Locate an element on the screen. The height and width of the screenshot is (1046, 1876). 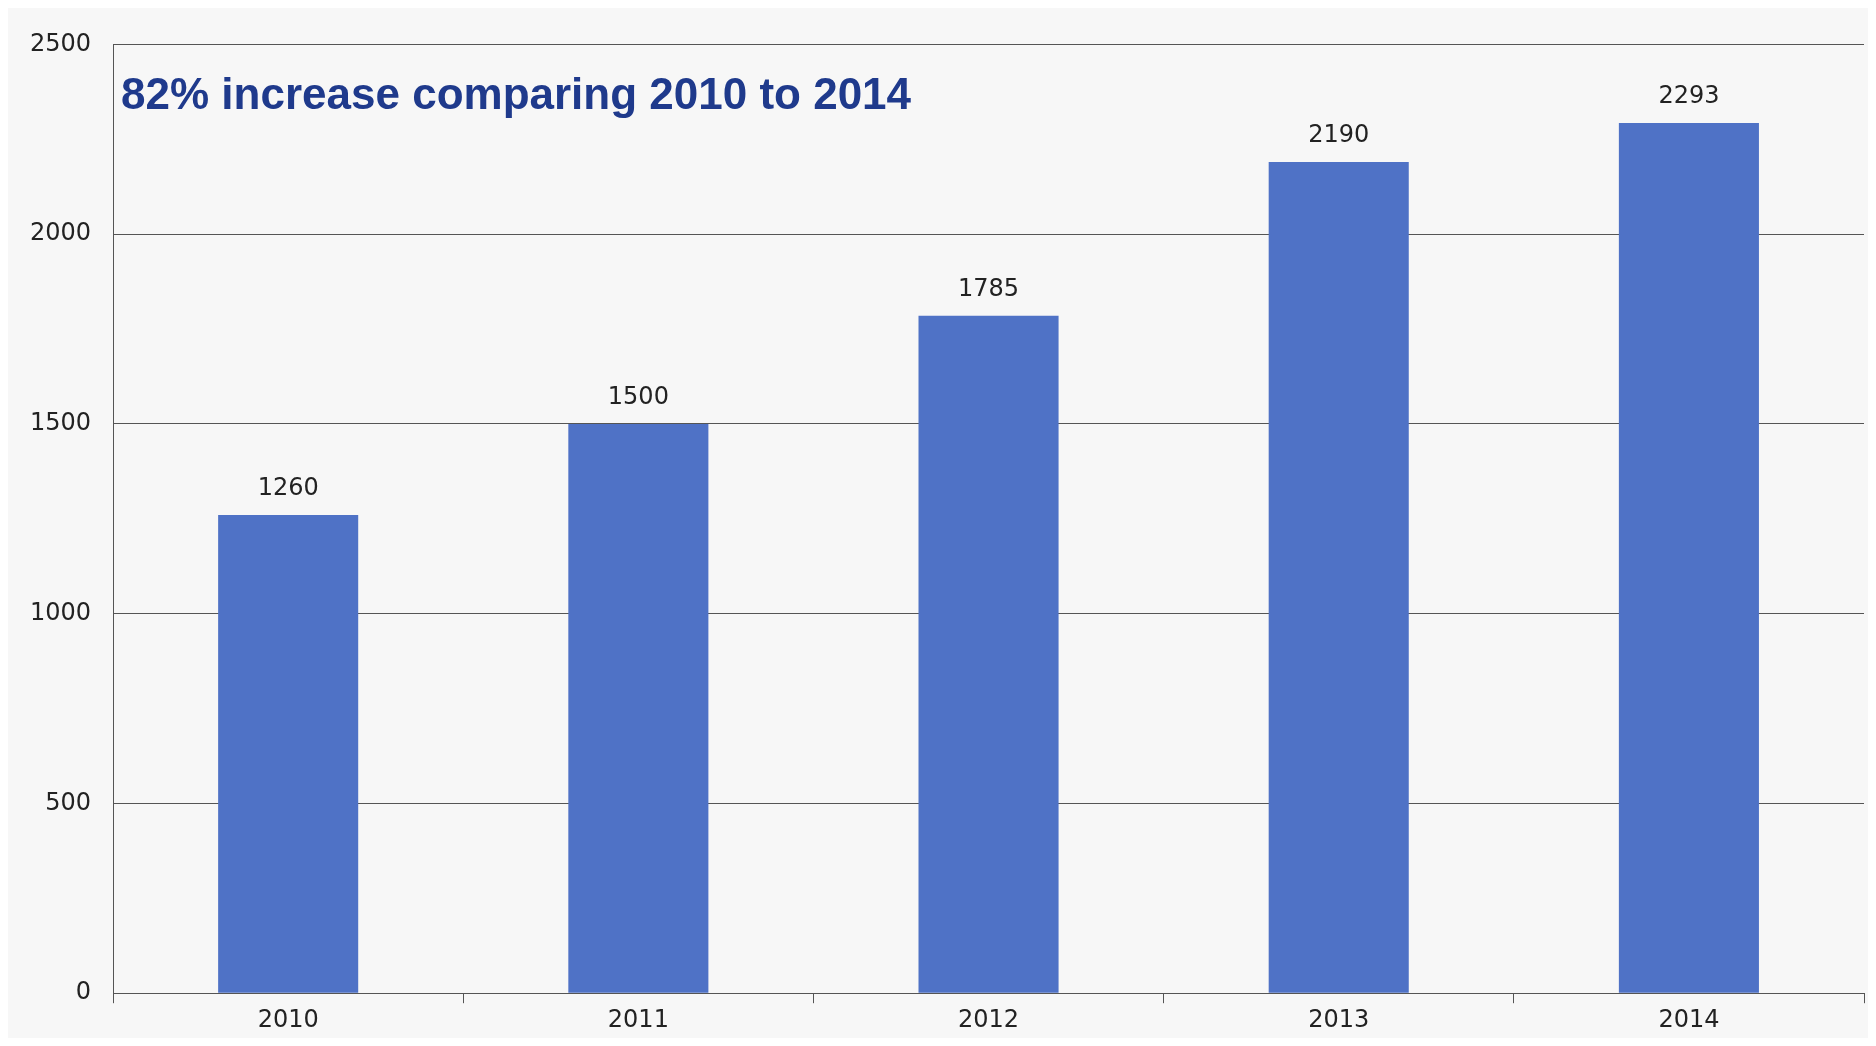
x-tick-label: 2014 is located at coordinates (1689, 1018).